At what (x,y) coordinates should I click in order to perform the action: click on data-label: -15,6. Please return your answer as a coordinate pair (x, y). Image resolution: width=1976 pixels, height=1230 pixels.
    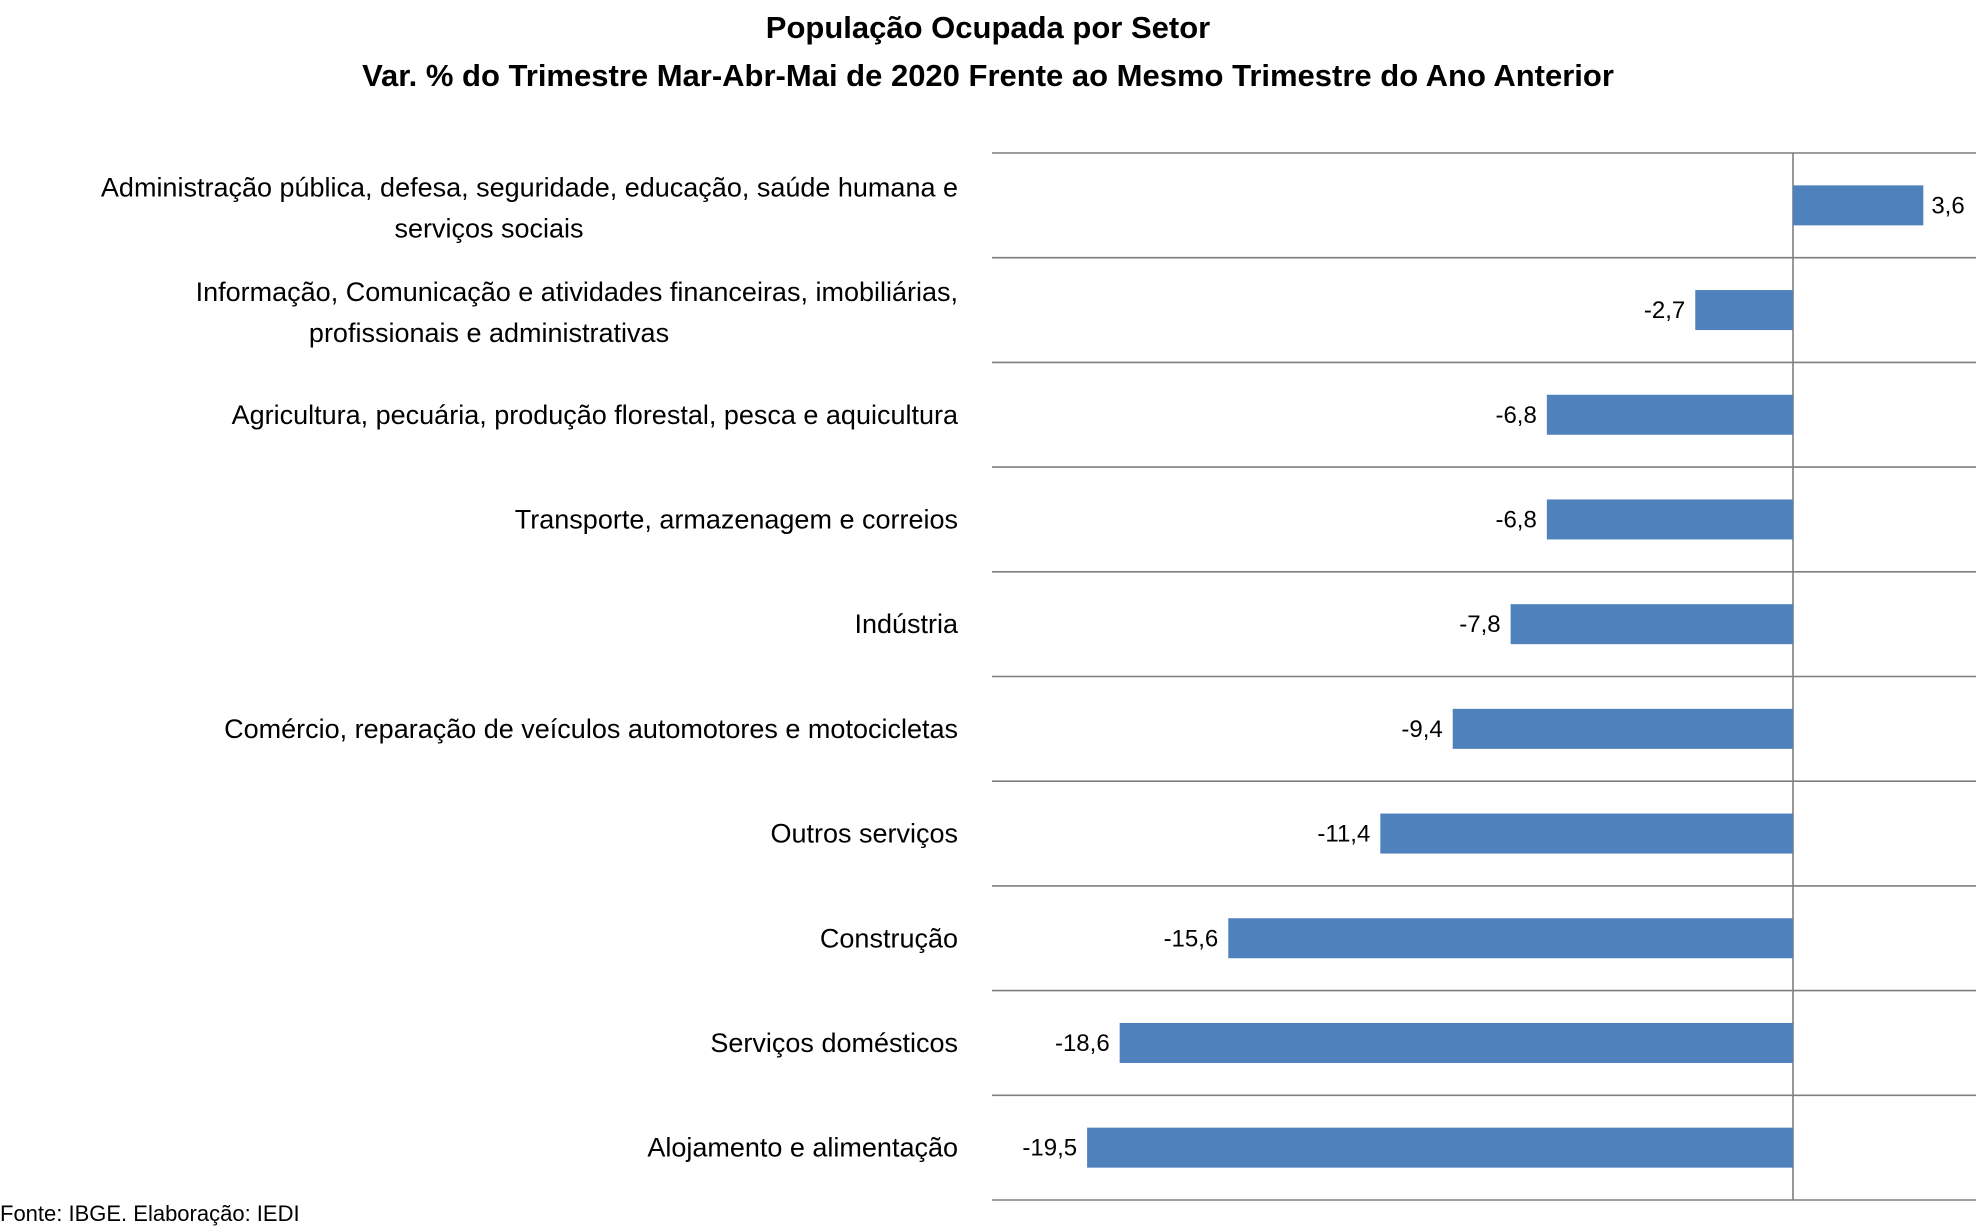
    Looking at the image, I should click on (1191, 938).